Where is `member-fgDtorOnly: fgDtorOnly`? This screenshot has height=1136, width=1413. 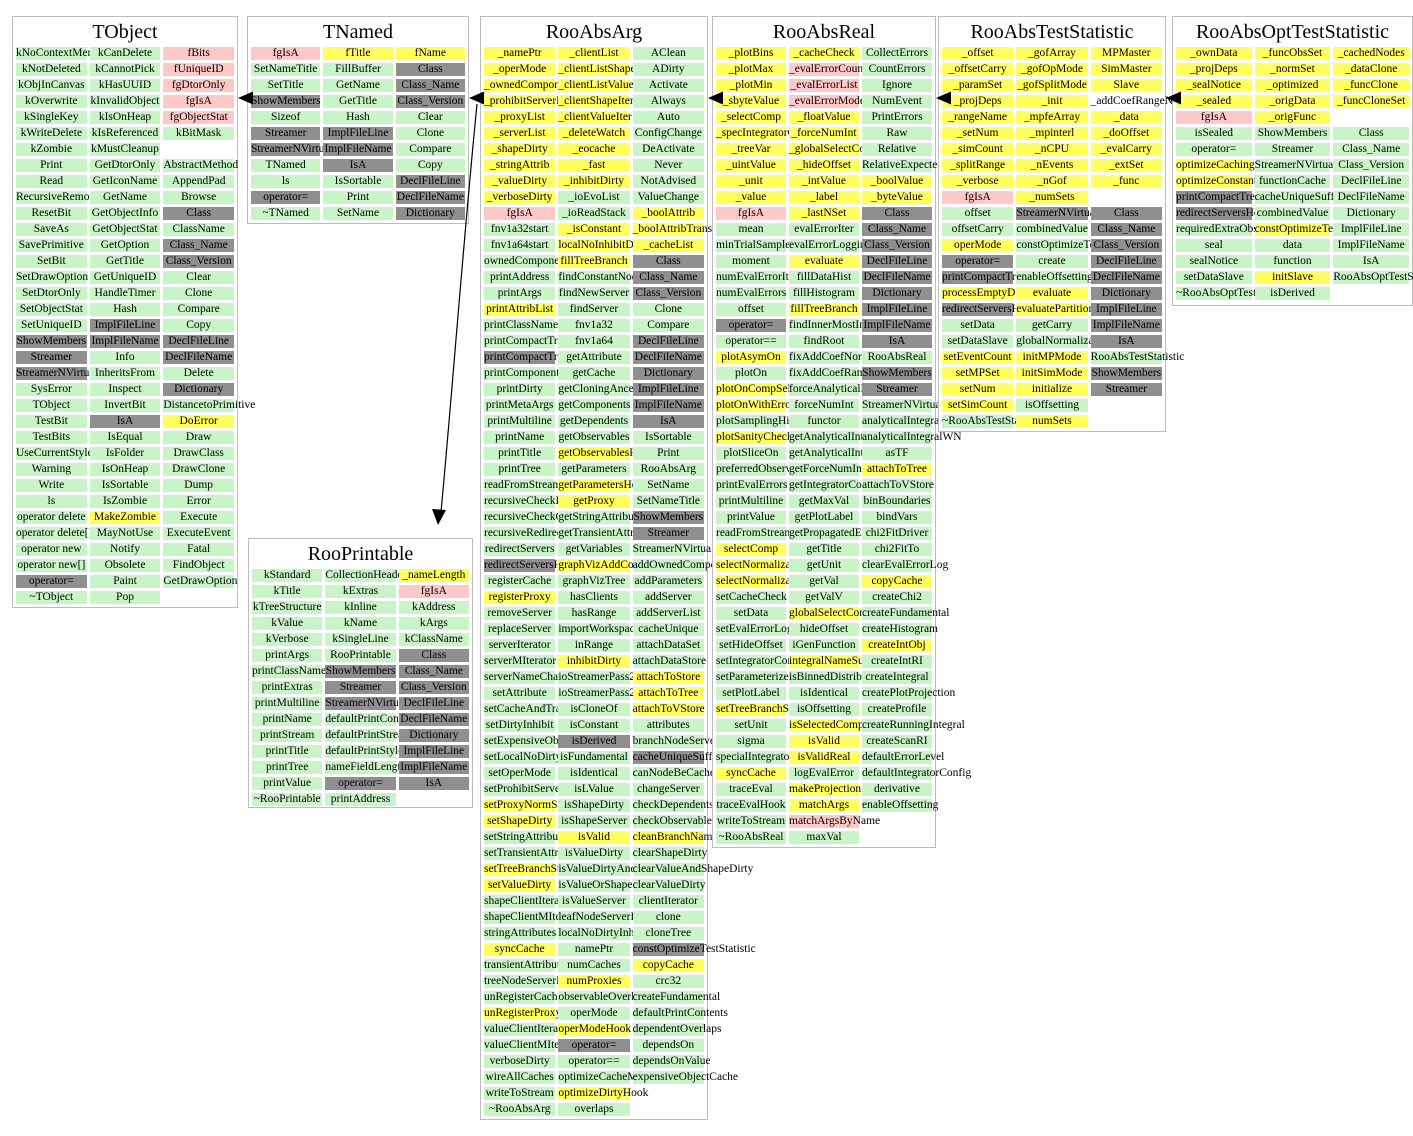
member-fgDtorOnly: fgDtorOnly is located at coordinates (199, 85).